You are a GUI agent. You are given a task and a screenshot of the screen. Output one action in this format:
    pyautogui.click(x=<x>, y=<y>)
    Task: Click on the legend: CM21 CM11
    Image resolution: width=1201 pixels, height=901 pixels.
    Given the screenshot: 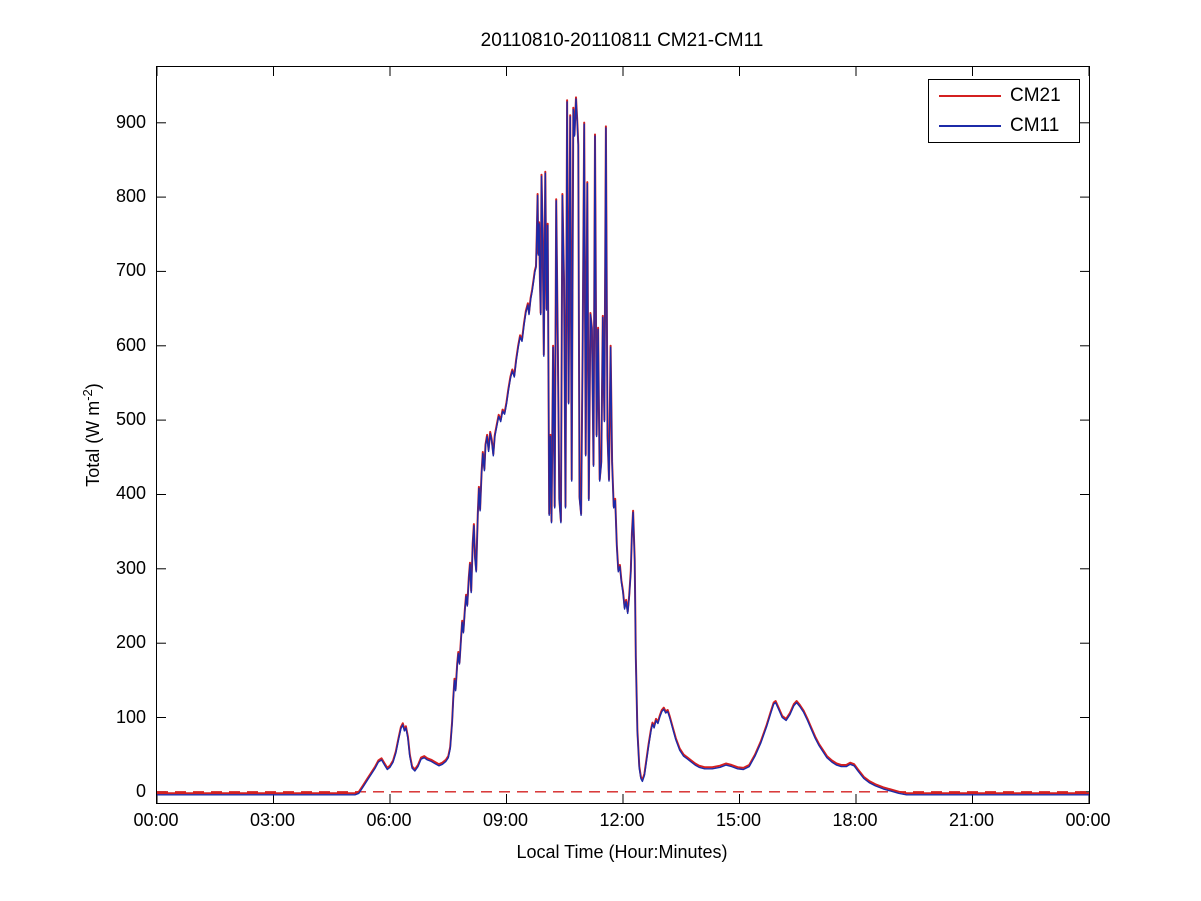 What is the action you would take?
    pyautogui.click(x=1004, y=111)
    